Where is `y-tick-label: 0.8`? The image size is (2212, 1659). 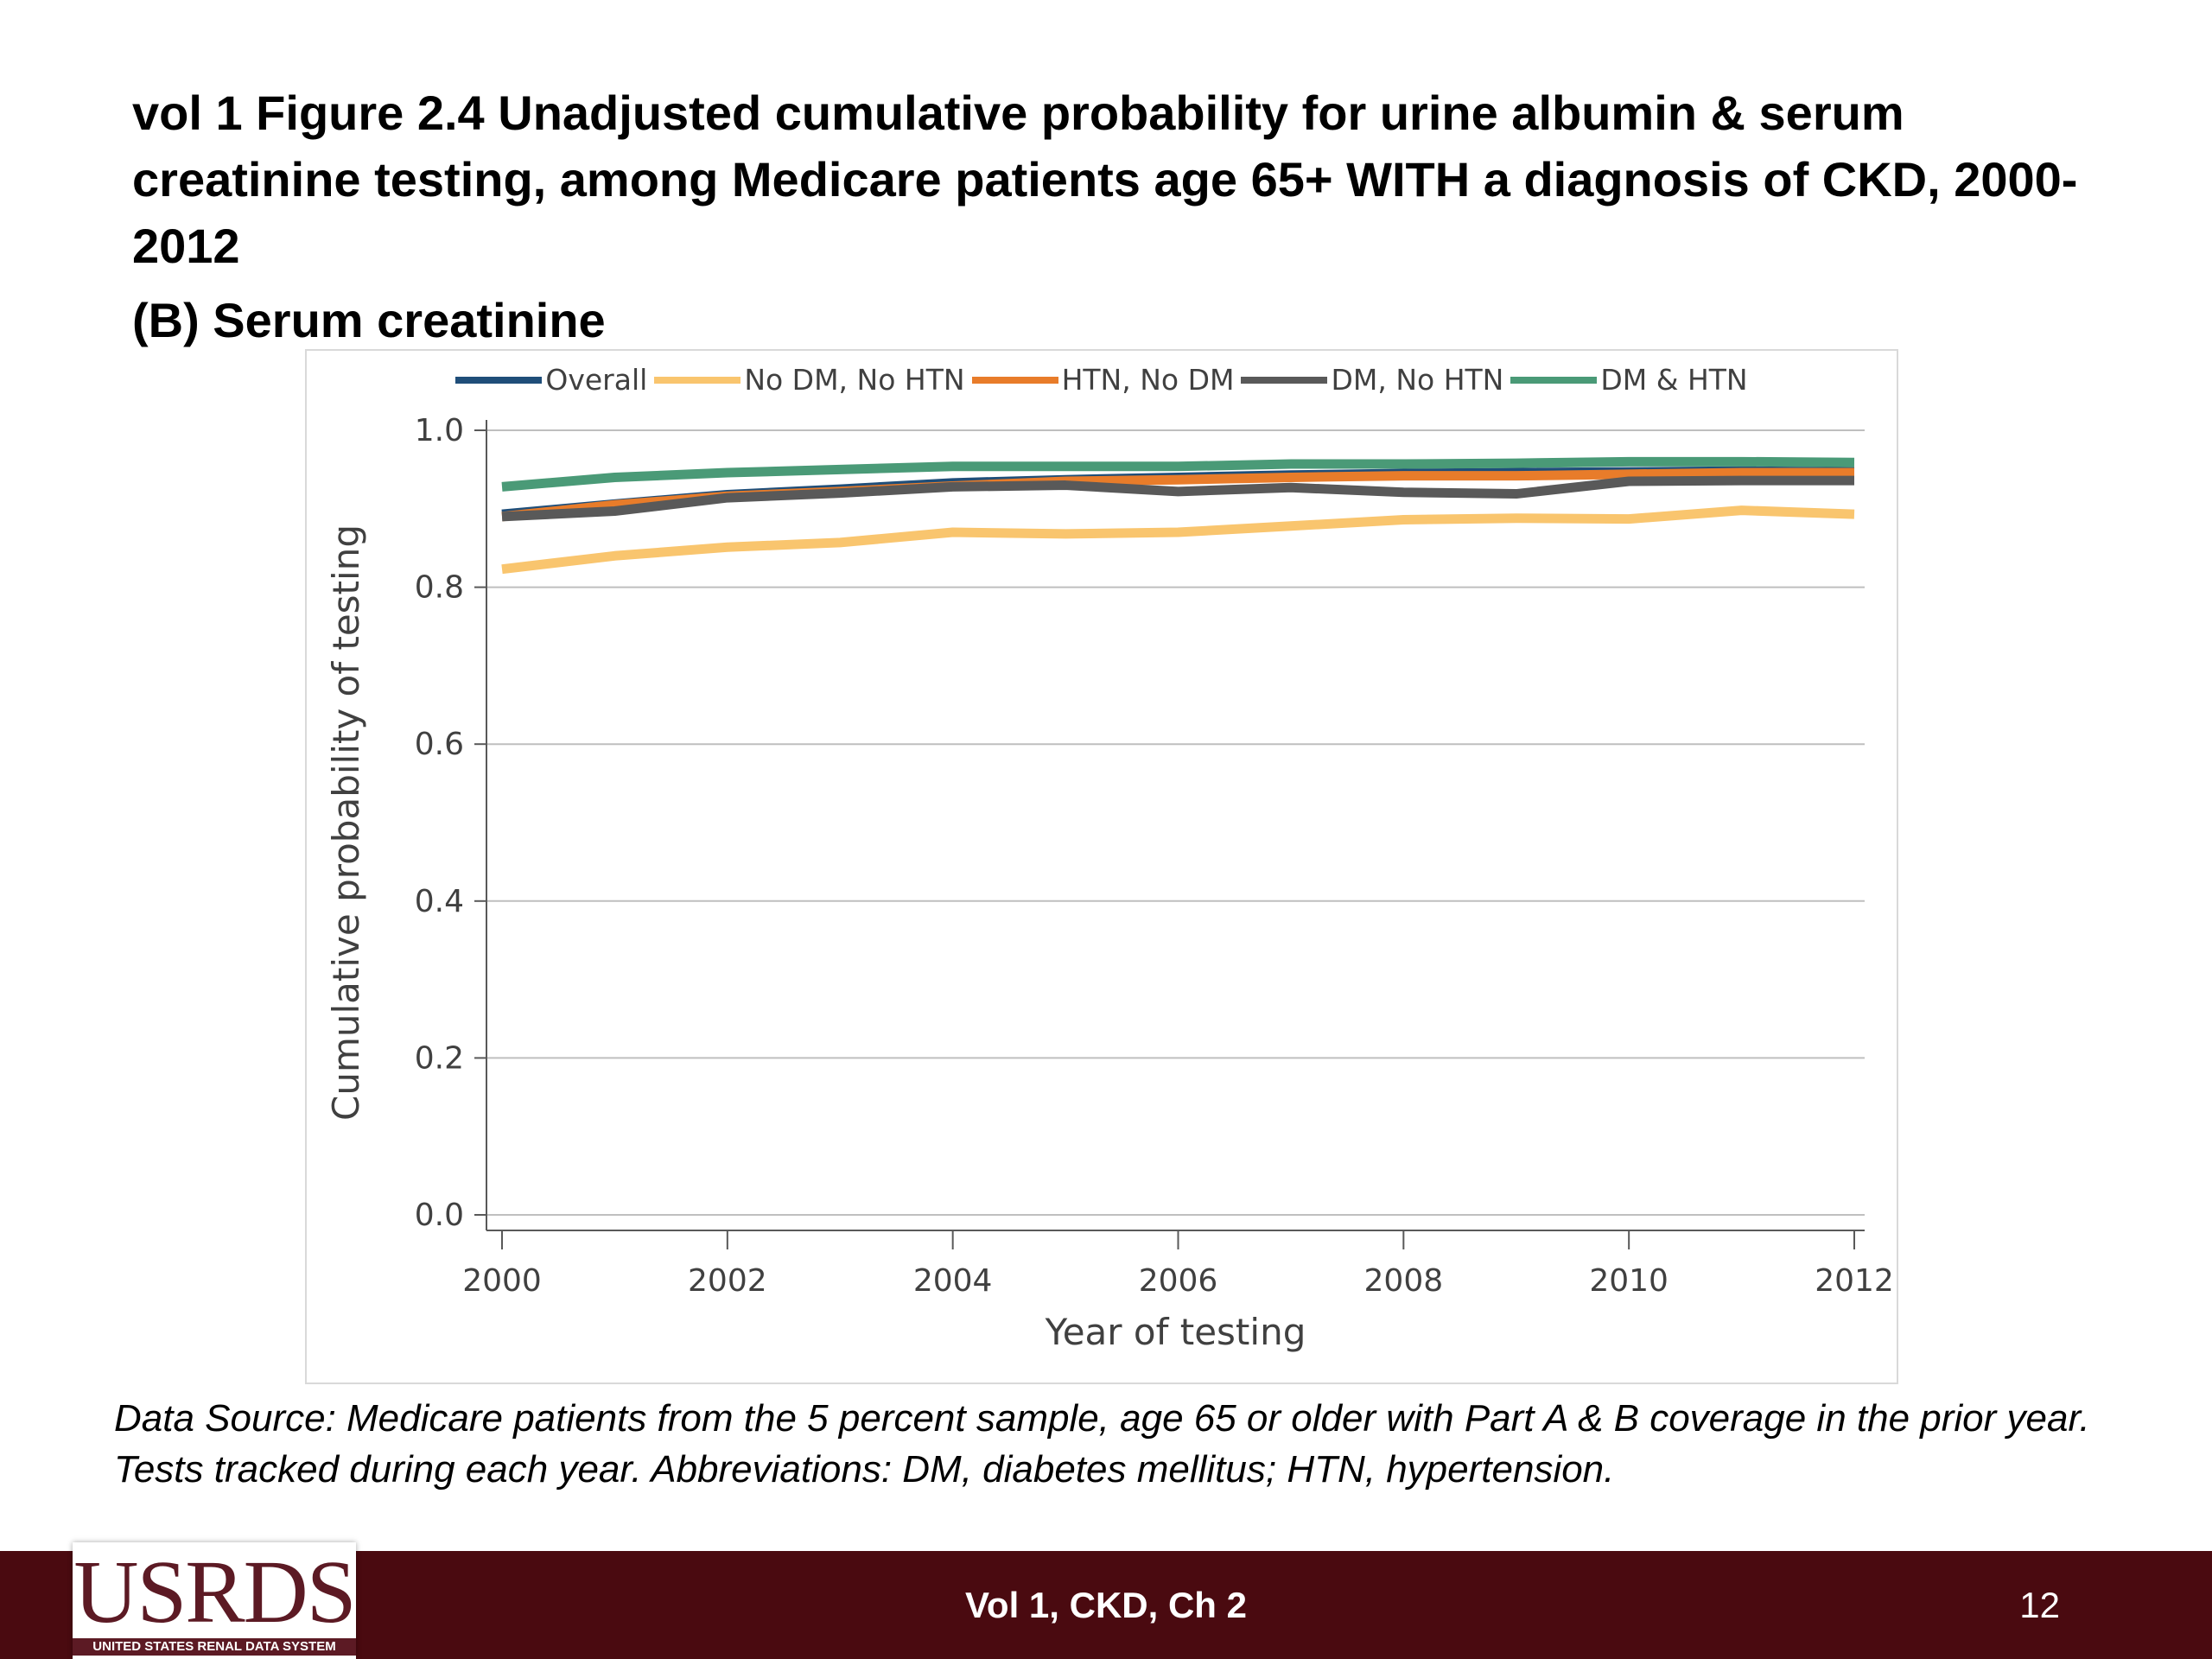 y-tick-label: 0.8 is located at coordinates (439, 588).